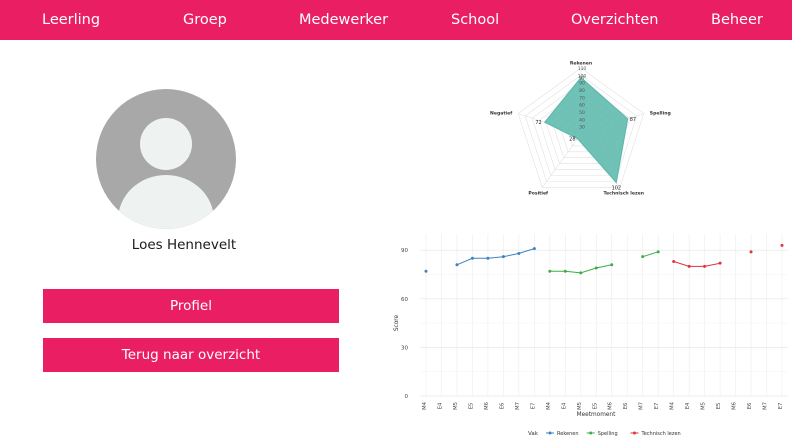 The image size is (792, 445). I want to click on radar-value-label: 72, so click(538, 123).